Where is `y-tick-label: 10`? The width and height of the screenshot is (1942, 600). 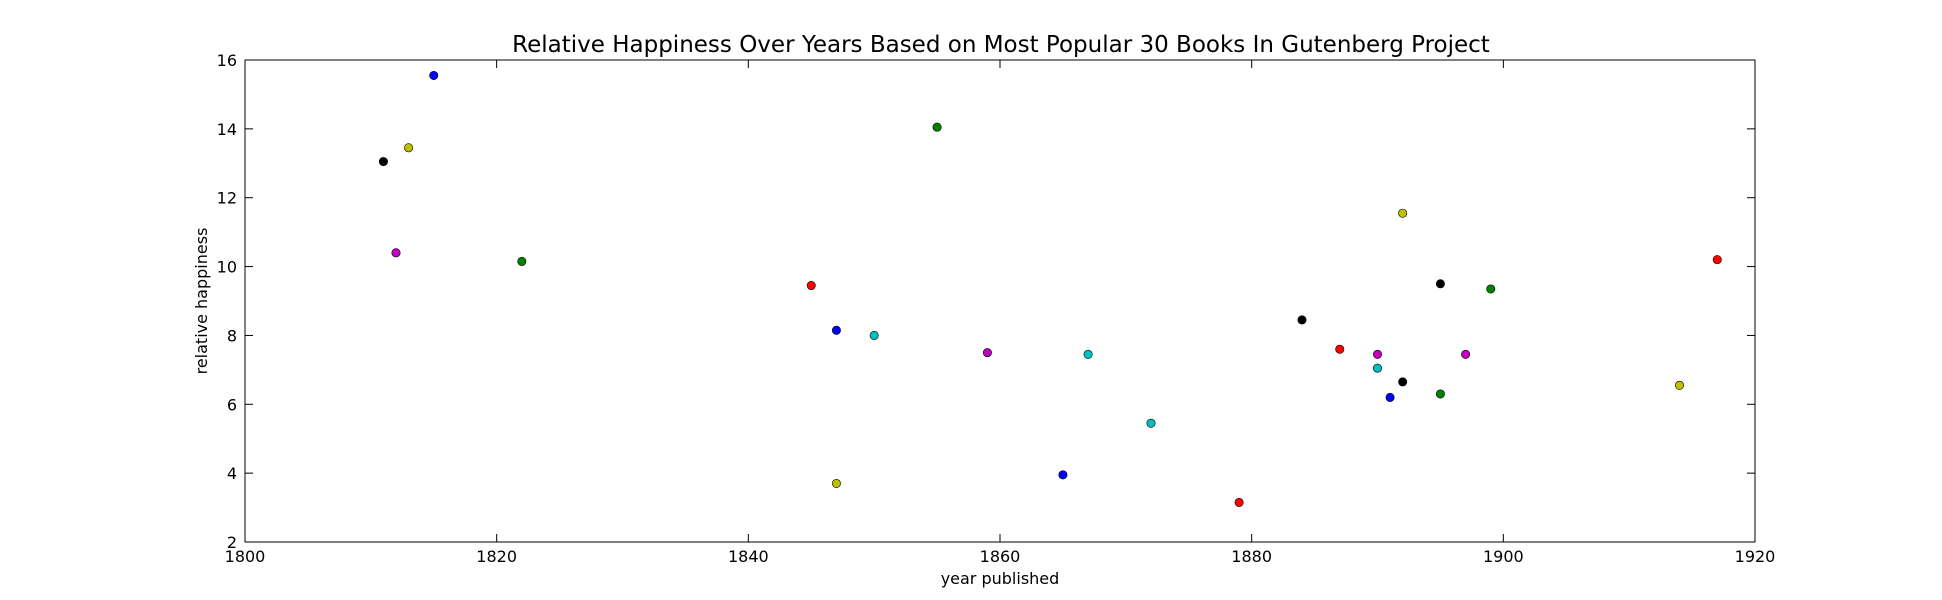
y-tick-label: 10 is located at coordinates (227, 267).